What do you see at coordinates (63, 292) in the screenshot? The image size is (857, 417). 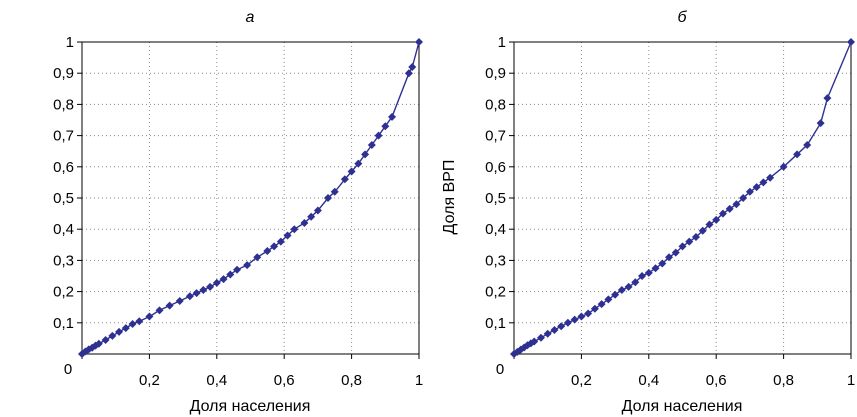 I see `y-tick-label: 0,2` at bounding box center [63, 292].